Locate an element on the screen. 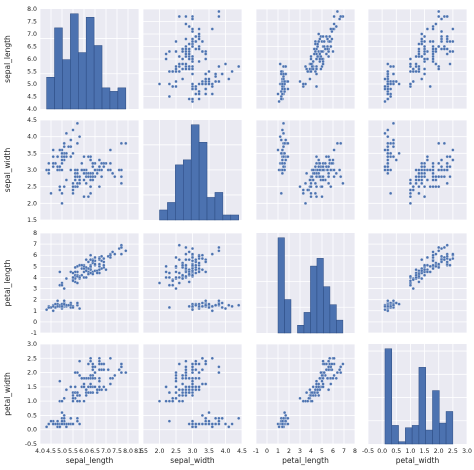  x-axis-label-sepal_width: sepal_width is located at coordinates (192, 460).